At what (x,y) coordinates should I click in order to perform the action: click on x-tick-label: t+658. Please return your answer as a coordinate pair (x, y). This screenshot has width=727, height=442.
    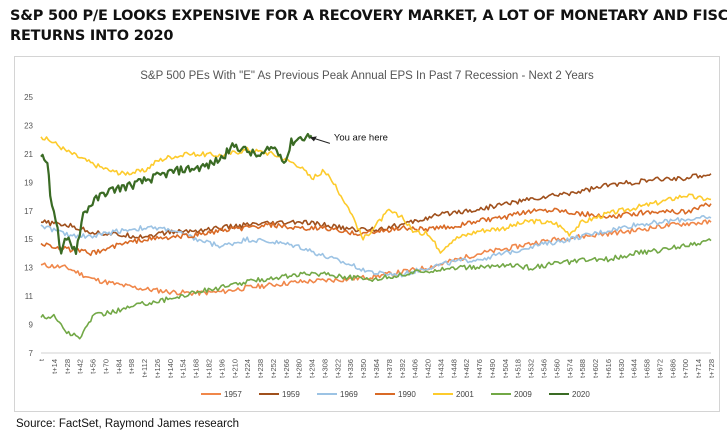
    Looking at the image, I should click on (647, 368).